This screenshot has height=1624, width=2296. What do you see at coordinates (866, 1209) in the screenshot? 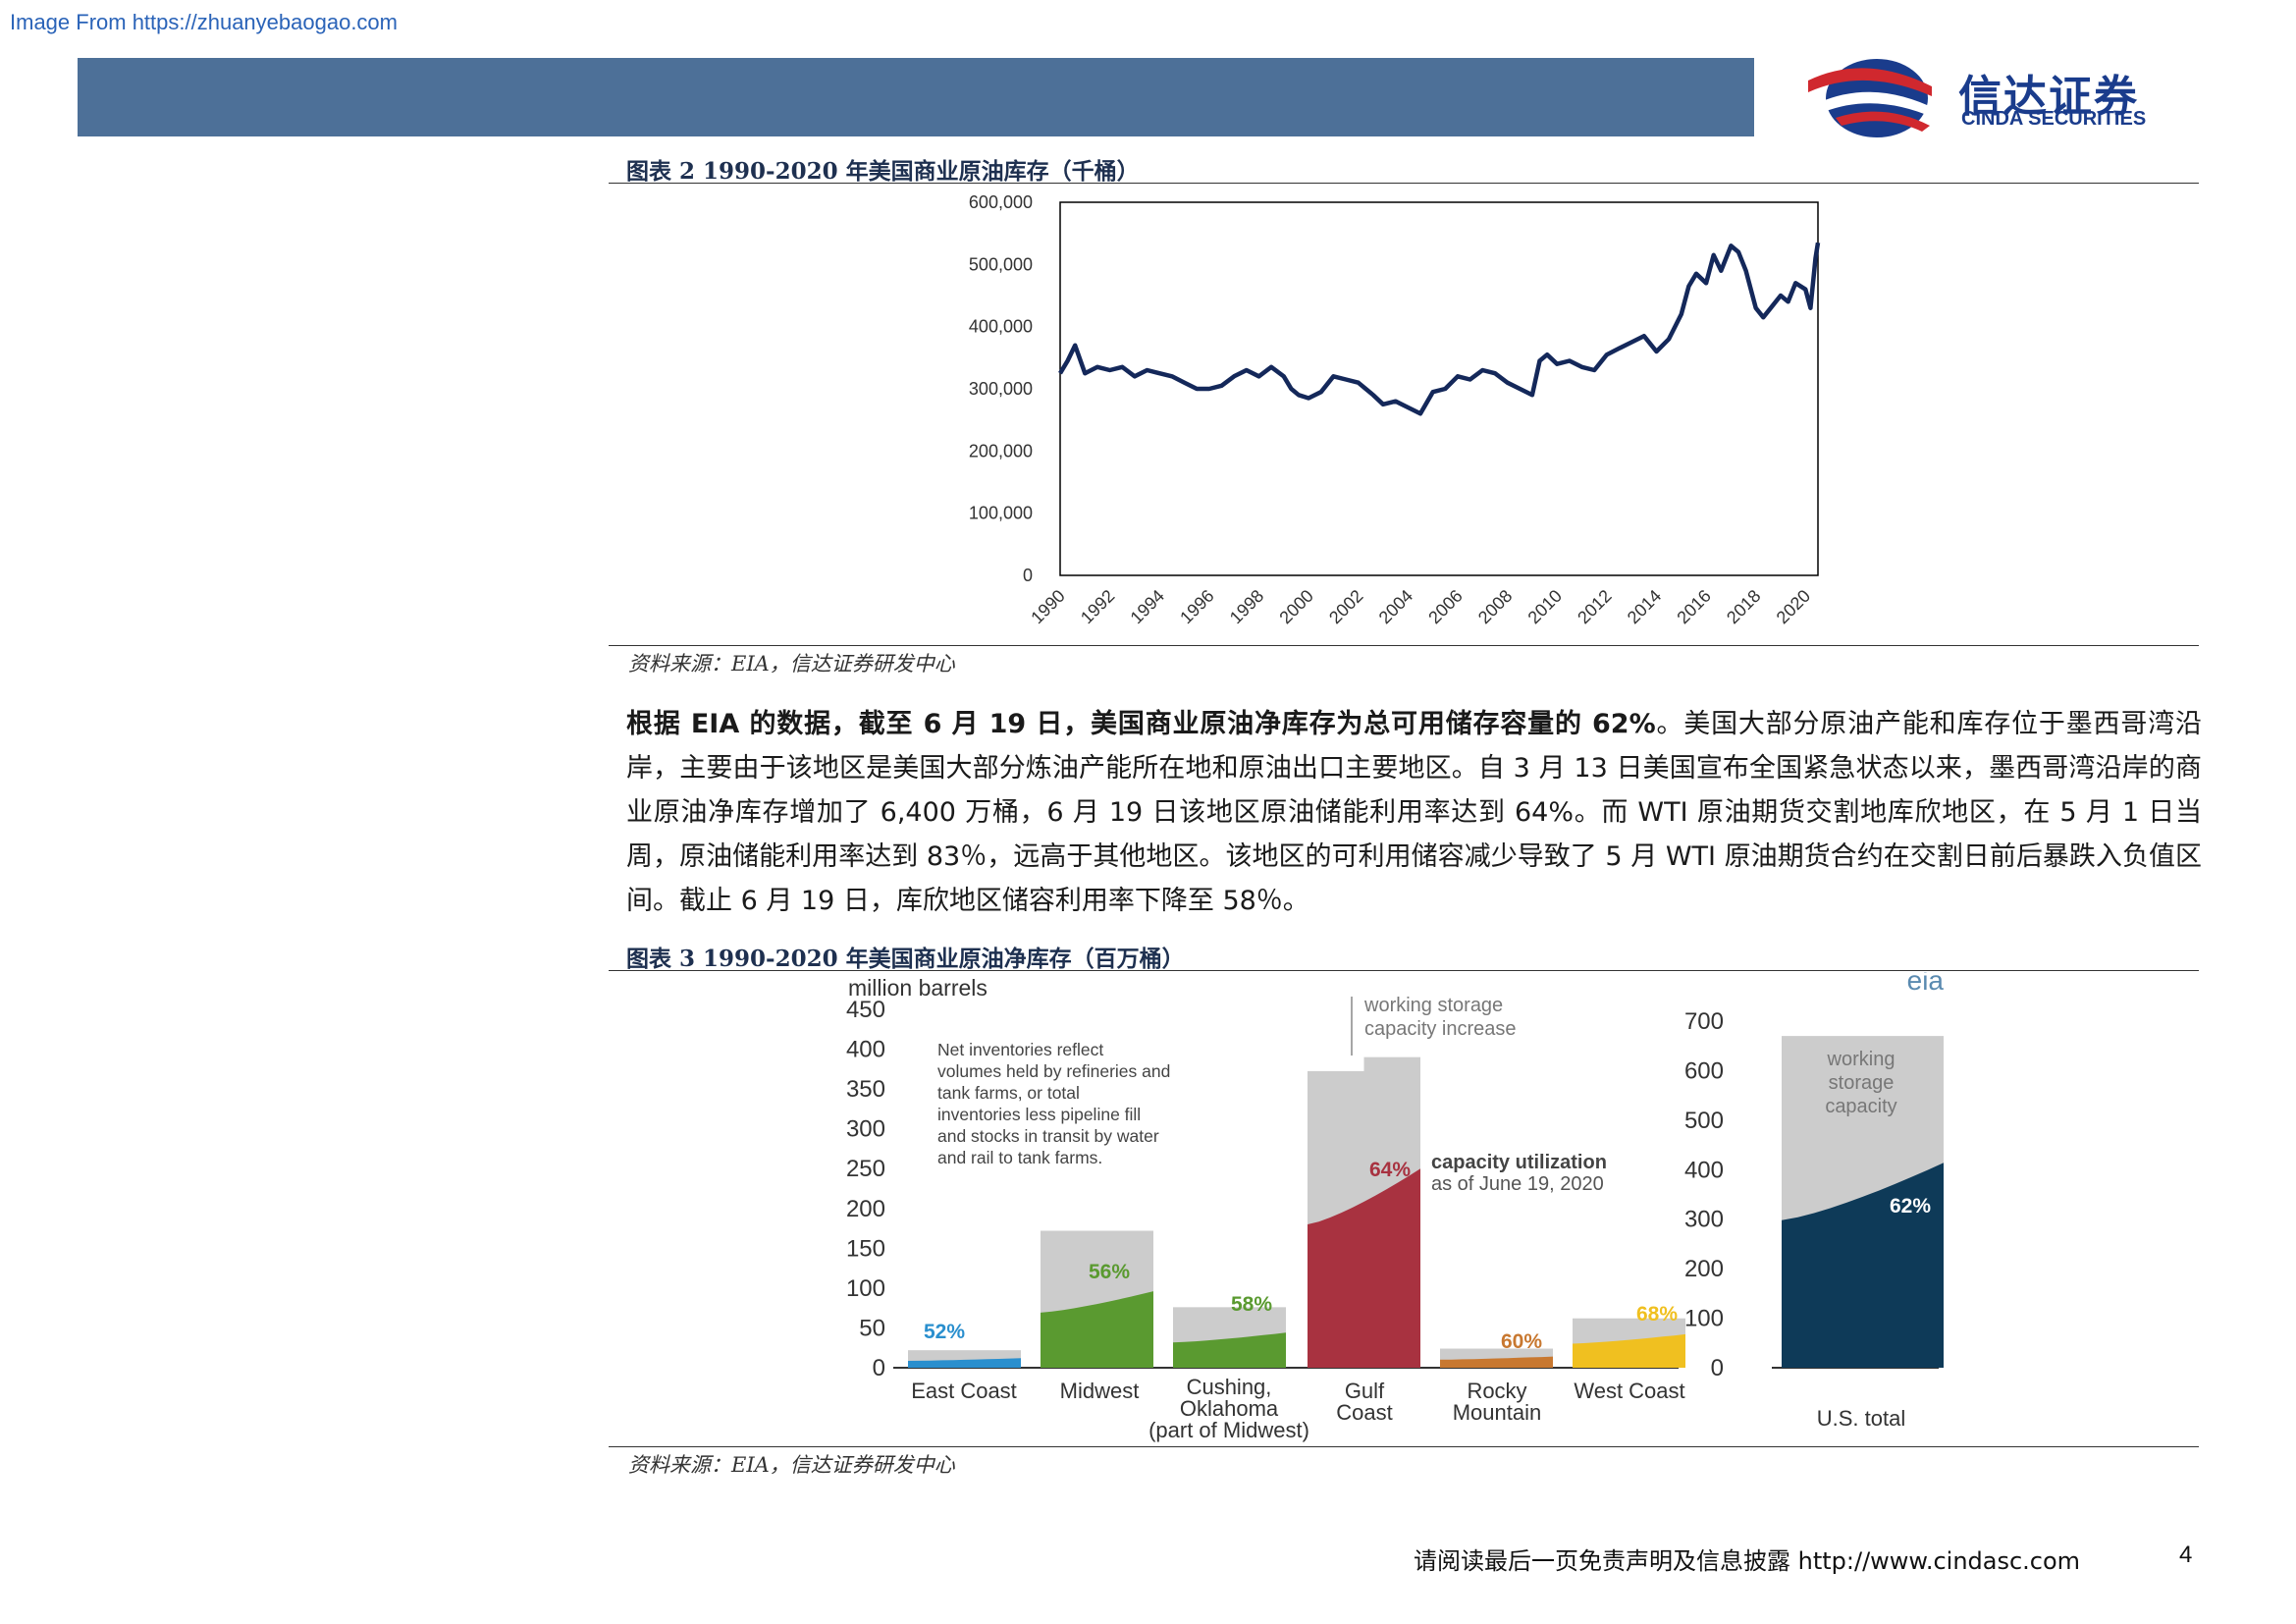
I see `chart2-left-tick-label: 200` at bounding box center [866, 1209].